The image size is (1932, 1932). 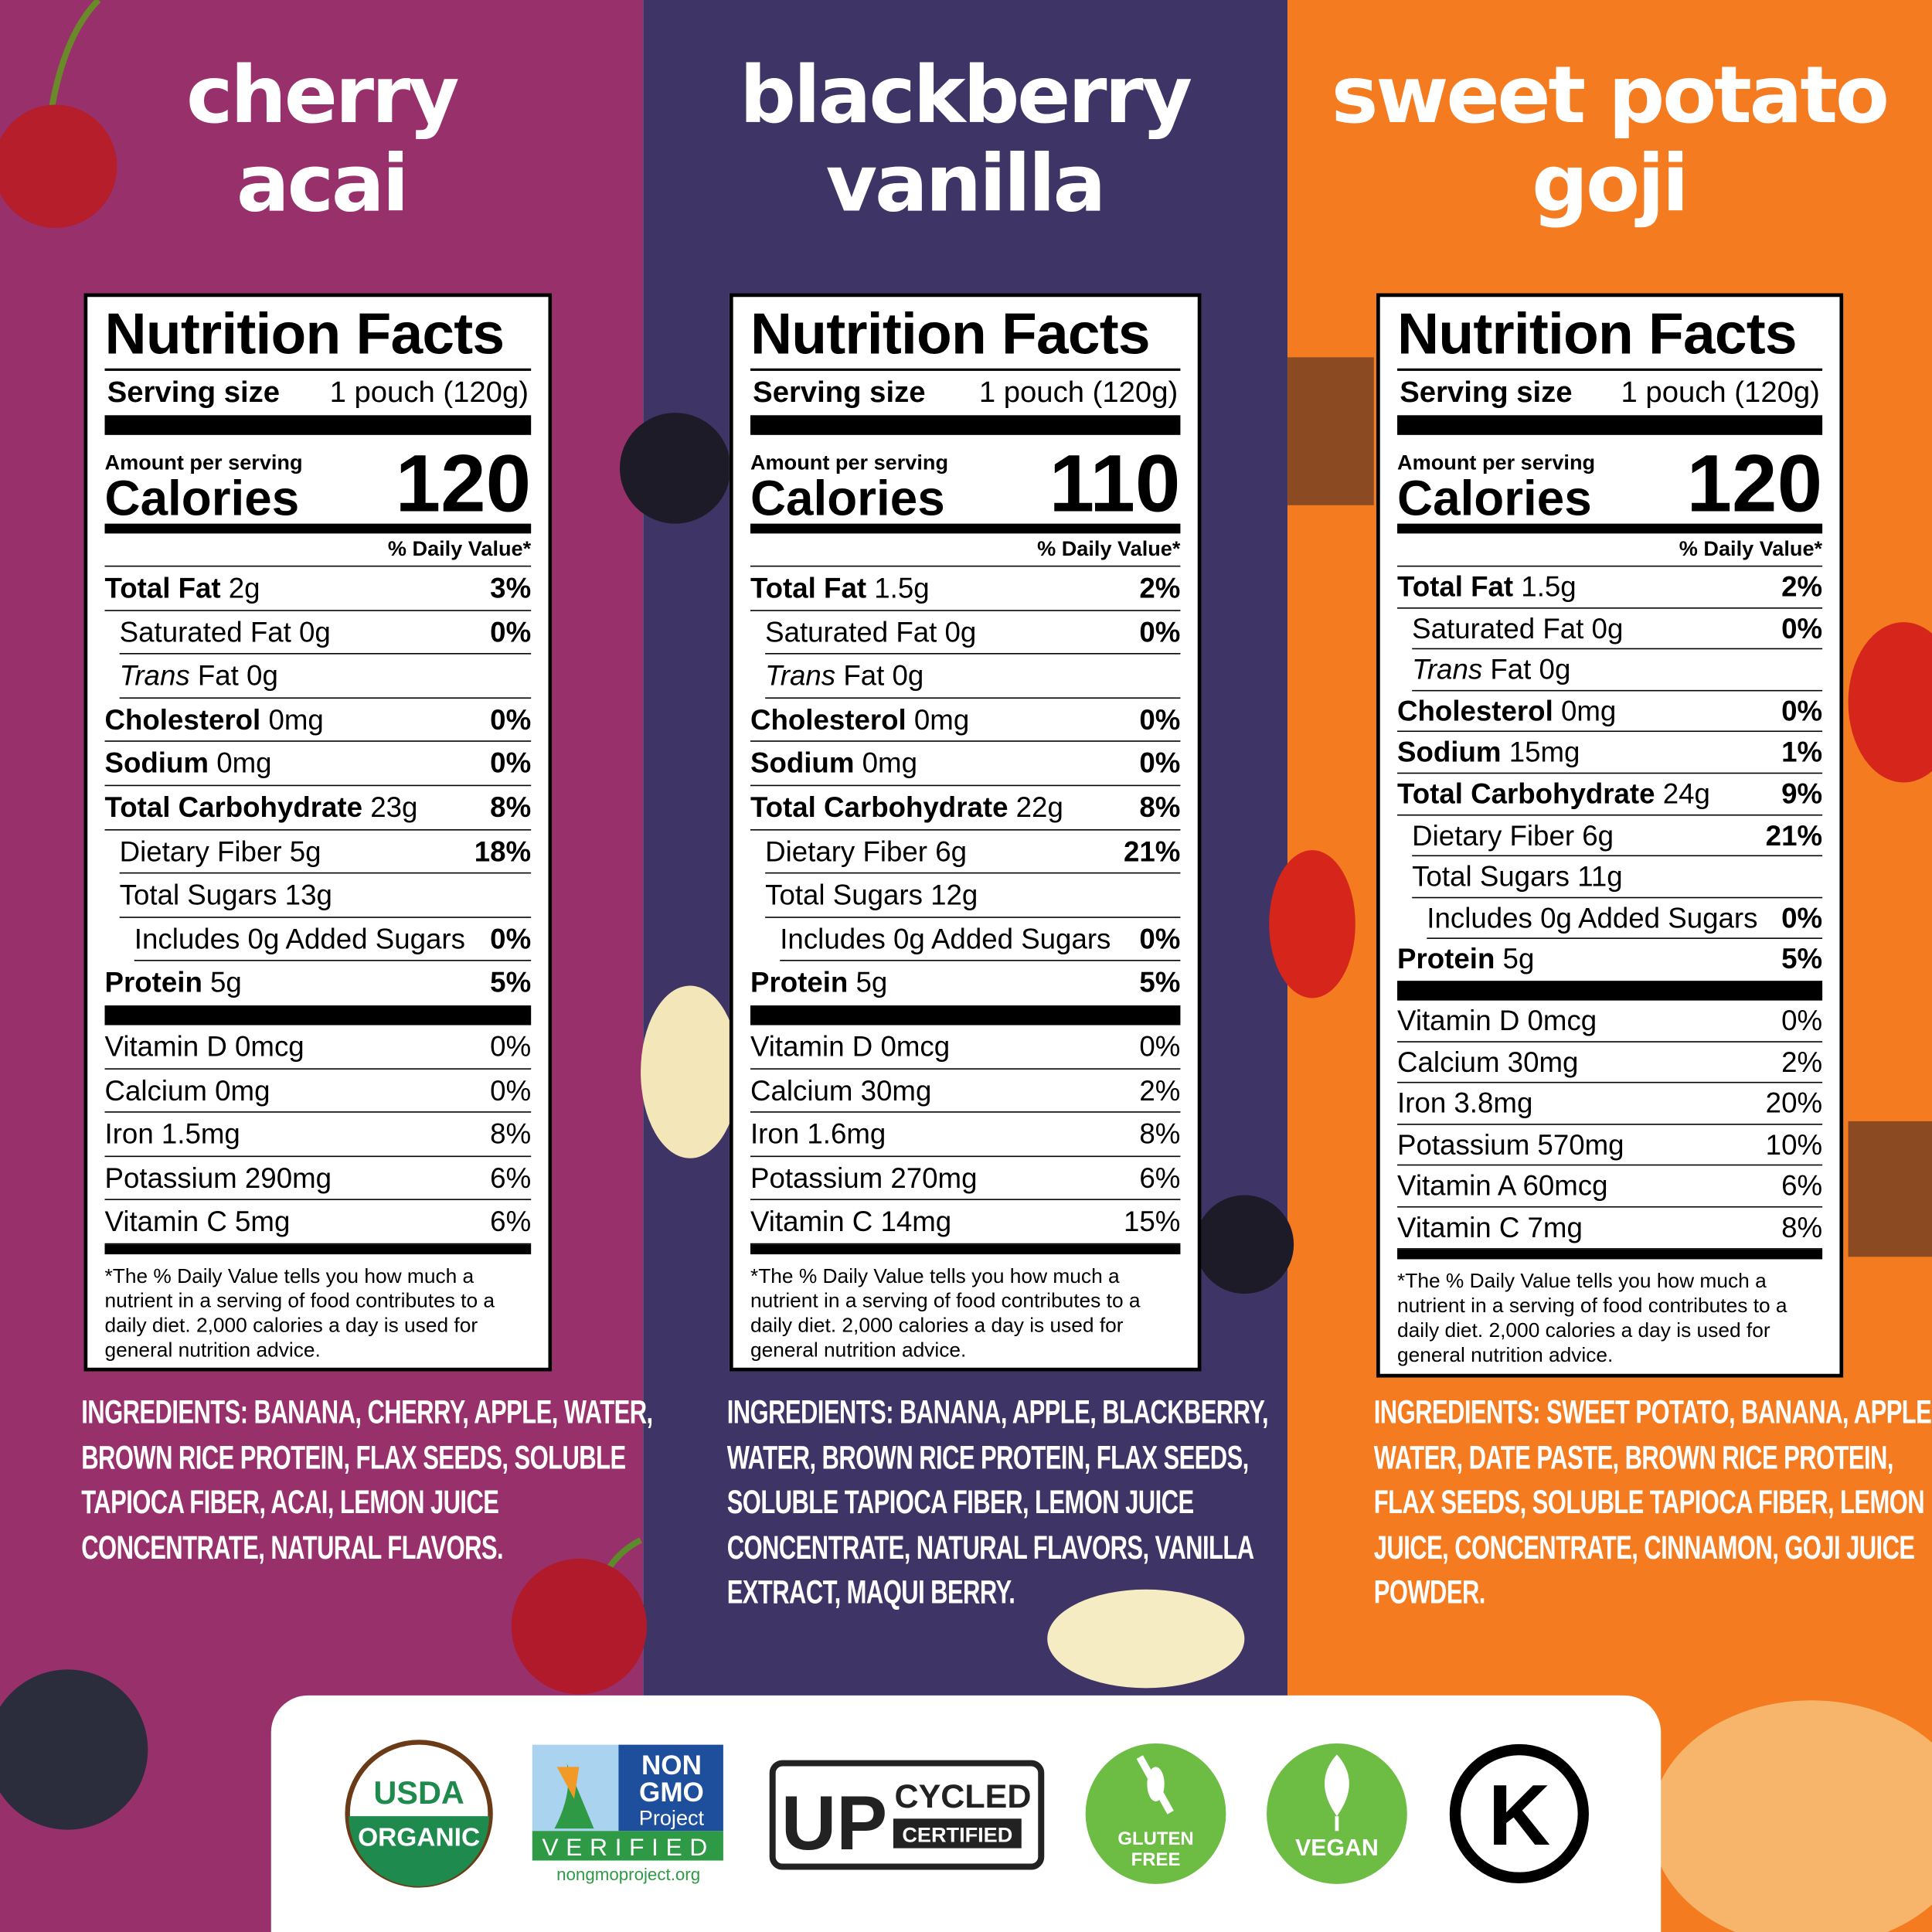 I want to click on serving-size-label: Serving size, so click(x=840, y=393).